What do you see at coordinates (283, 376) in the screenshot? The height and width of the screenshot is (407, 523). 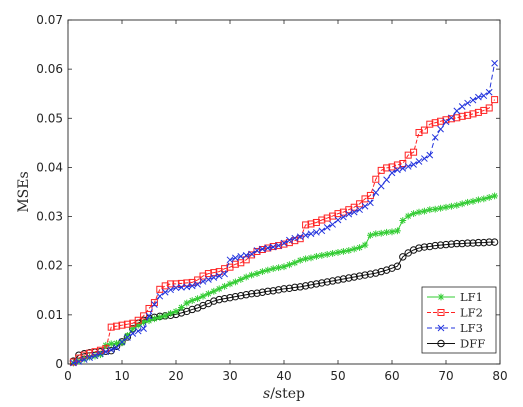 I see `x-tick-label: 40` at bounding box center [283, 376].